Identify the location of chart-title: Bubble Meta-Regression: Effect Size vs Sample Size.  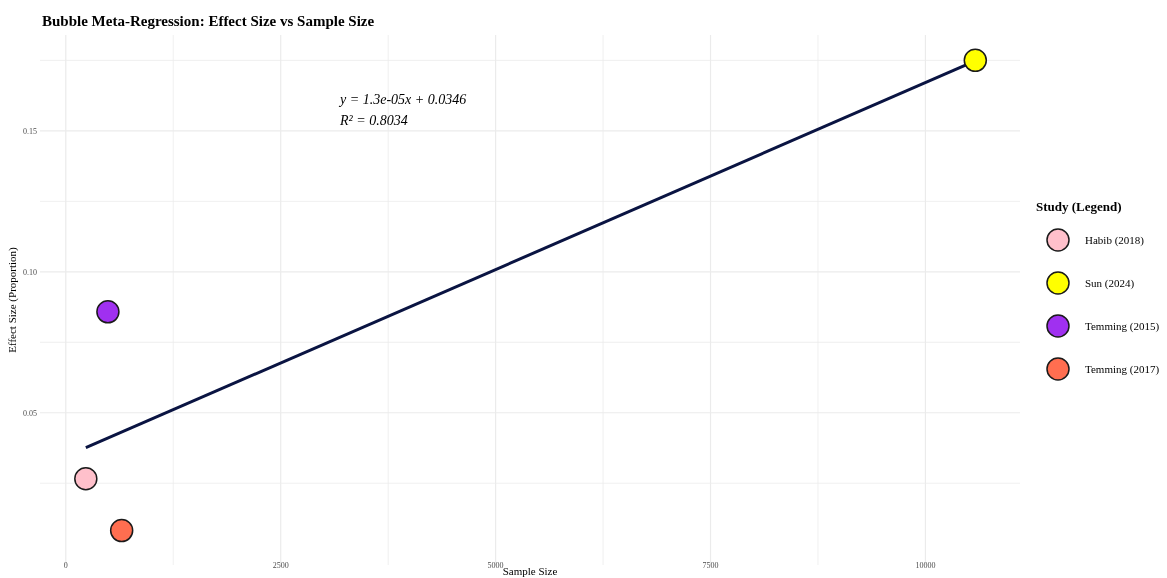
(208, 21).